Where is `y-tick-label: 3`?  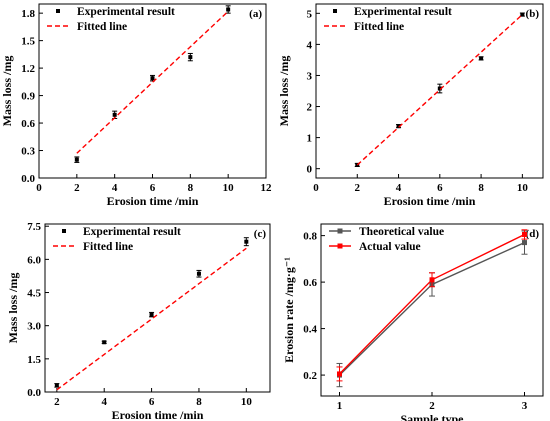 y-tick-label: 3 is located at coordinates (310, 76).